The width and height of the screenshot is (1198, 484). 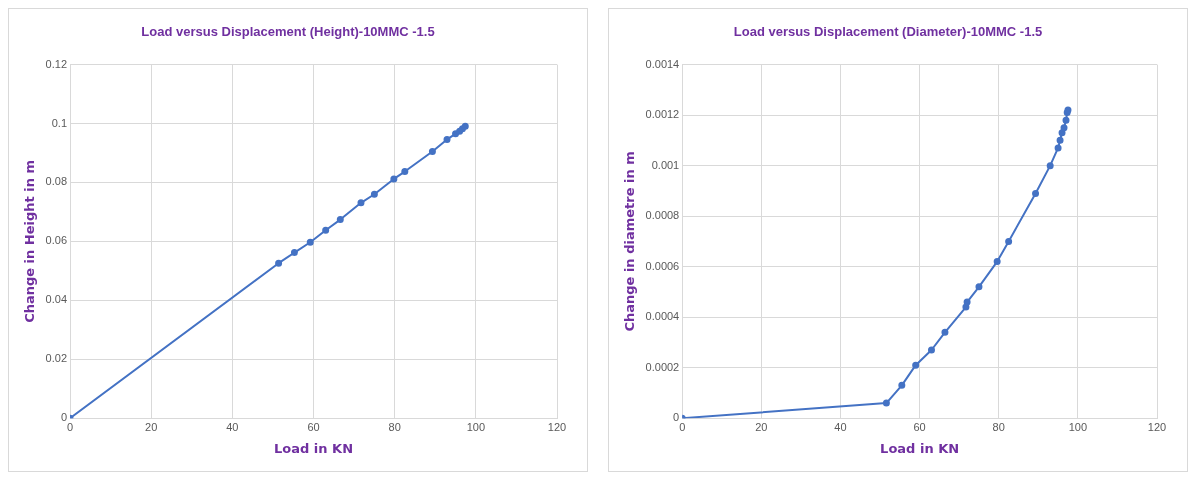 I want to click on y-axis-title: Change in Height in m, so click(x=30, y=241).